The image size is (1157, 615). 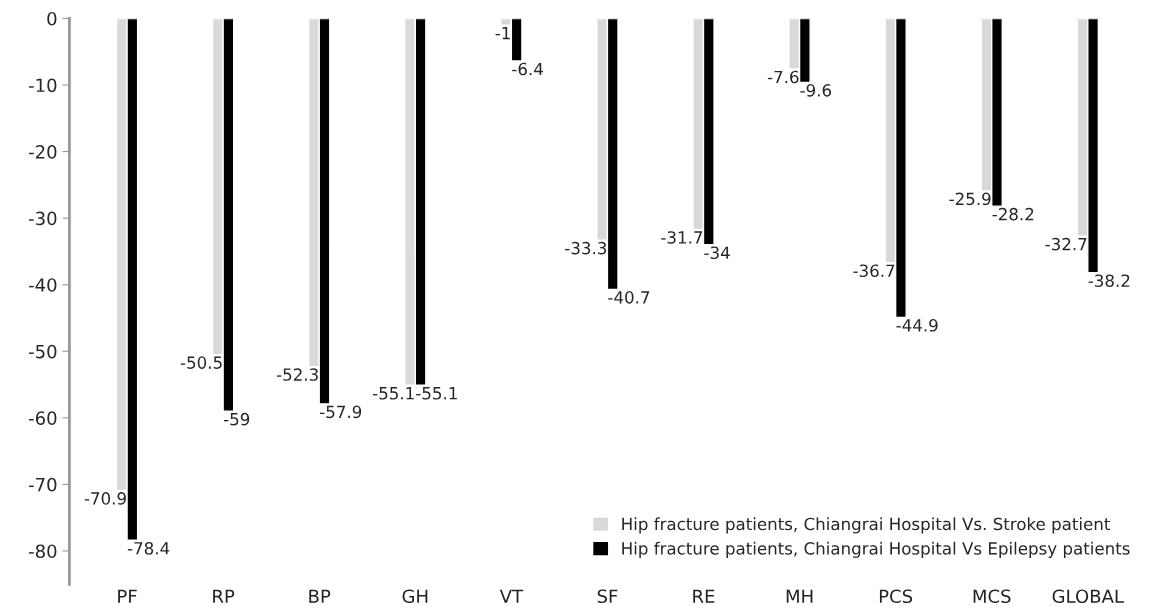 What do you see at coordinates (992, 596) in the screenshot?
I see `x-tick-label: MCS` at bounding box center [992, 596].